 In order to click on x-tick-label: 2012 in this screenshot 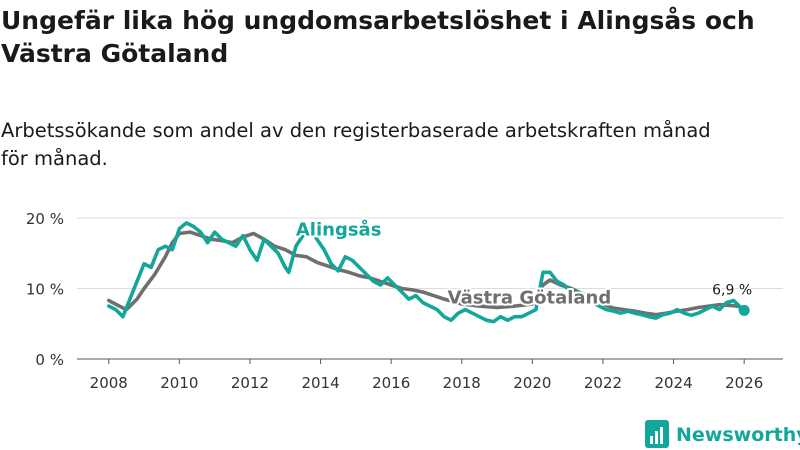, I will do `click(250, 383)`.